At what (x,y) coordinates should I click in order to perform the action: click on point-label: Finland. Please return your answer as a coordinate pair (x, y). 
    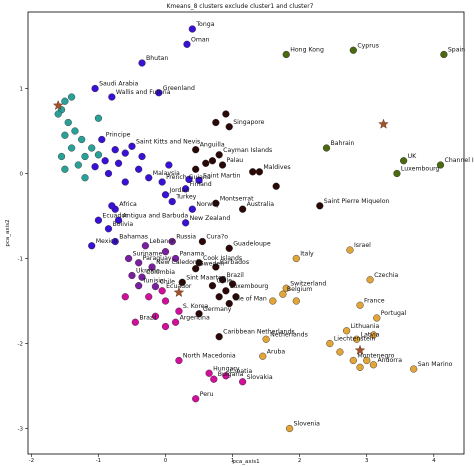
    Looking at the image, I should click on (201, 184).